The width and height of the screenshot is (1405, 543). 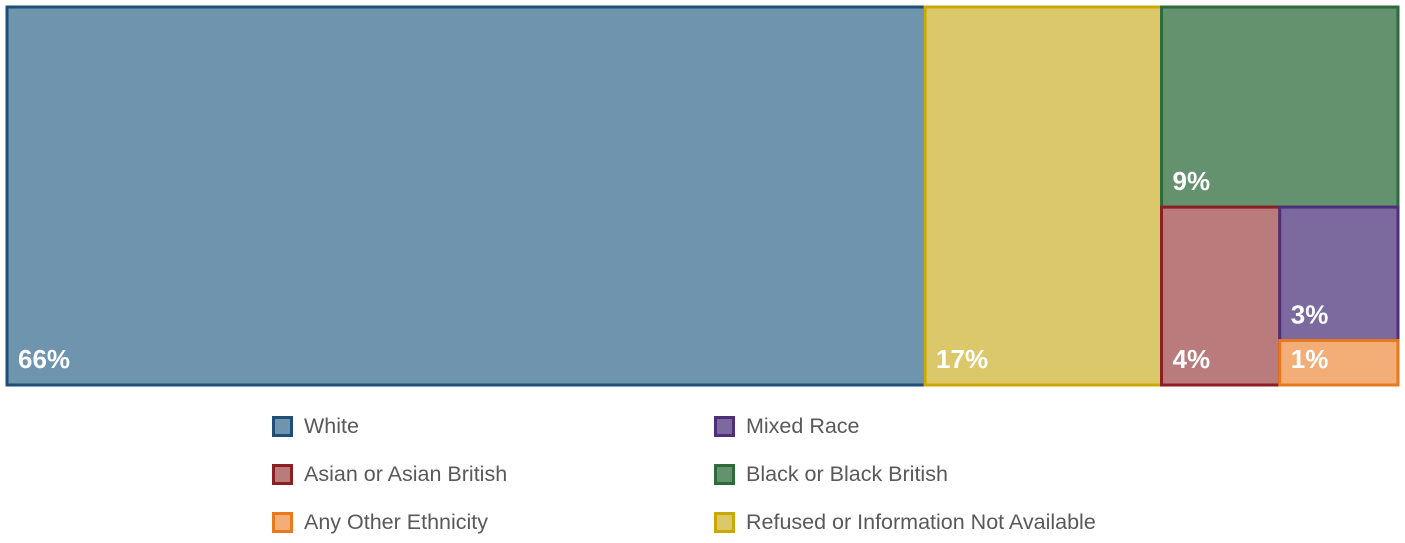 What do you see at coordinates (406, 473) in the screenshot?
I see `legend-label-asian-or-asian-british: Asian or Asian British` at bounding box center [406, 473].